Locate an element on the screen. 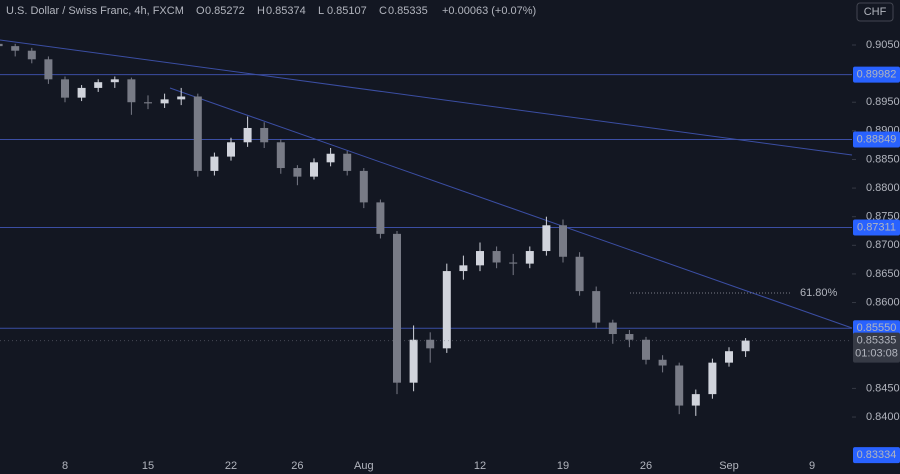 This screenshot has height=474, width=900. symbol-title: U.S. Dollar / Swiss Franc, 4h, FXCM is located at coordinates (95, 11).